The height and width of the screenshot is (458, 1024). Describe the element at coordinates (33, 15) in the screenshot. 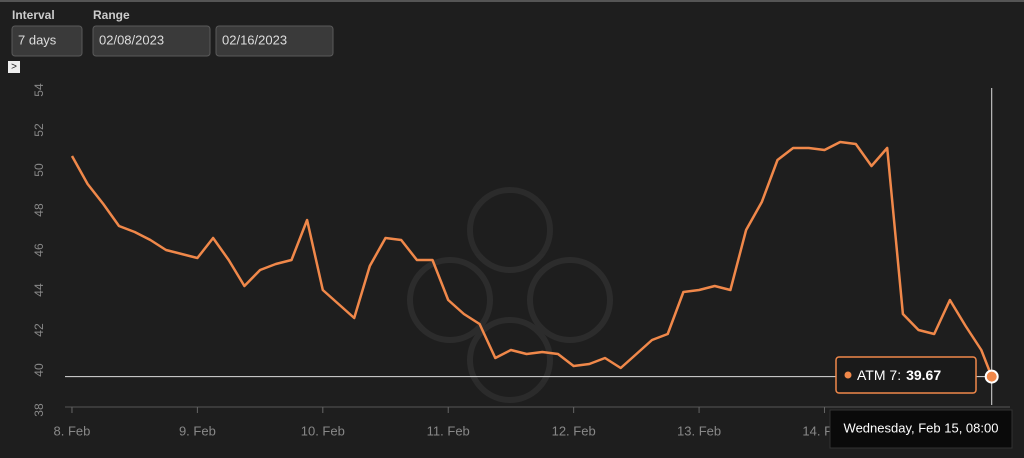

I see `interval-label: Interval` at that location.